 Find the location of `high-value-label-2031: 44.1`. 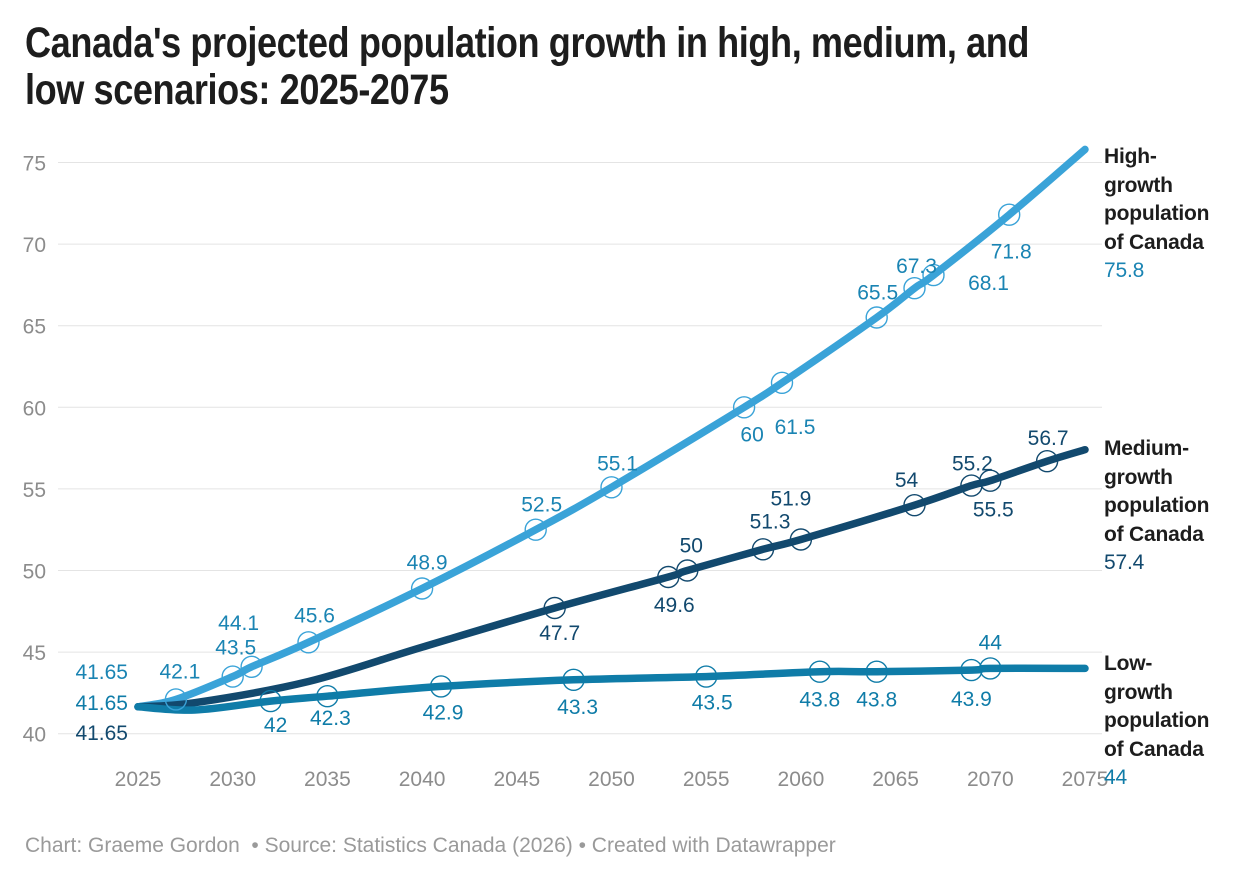

high-value-label-2031: 44.1 is located at coordinates (238, 623).